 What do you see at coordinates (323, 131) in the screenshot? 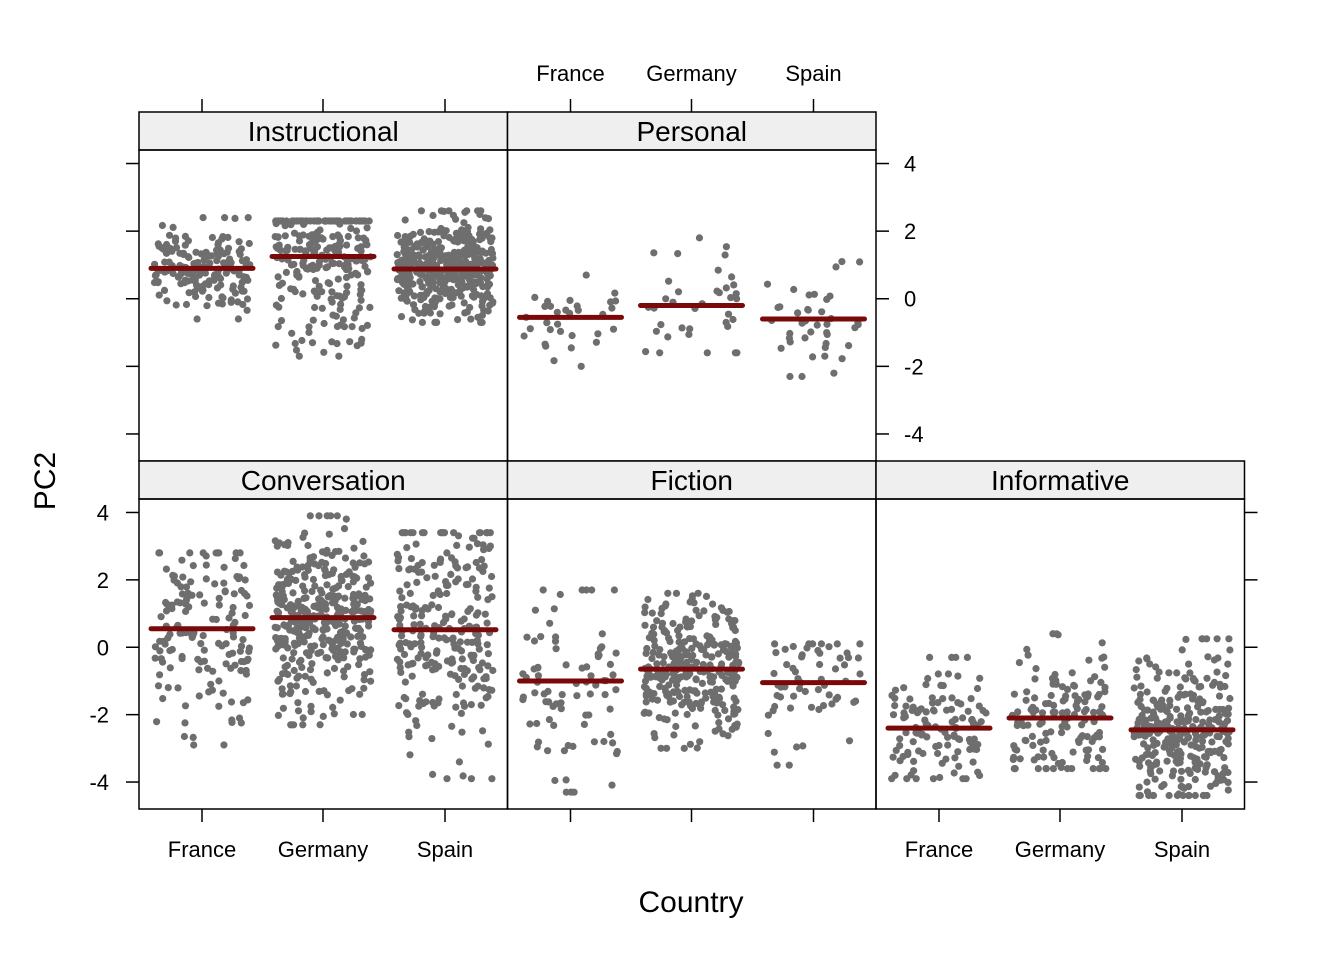
I see `strip-label-instructional: Instructional` at bounding box center [323, 131].